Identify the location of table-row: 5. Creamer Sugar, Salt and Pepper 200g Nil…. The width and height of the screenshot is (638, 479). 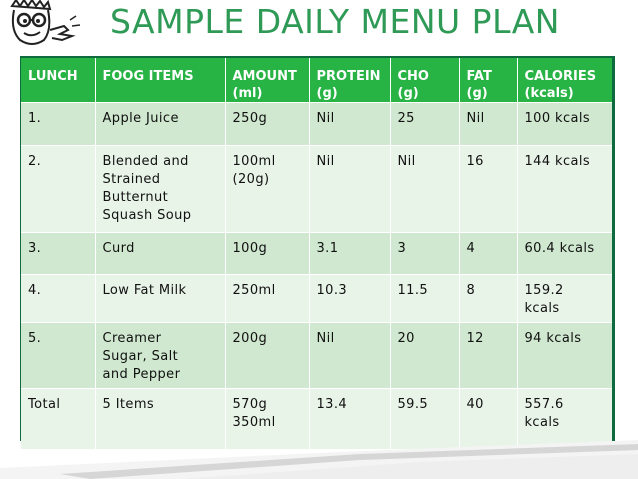
(316, 355).